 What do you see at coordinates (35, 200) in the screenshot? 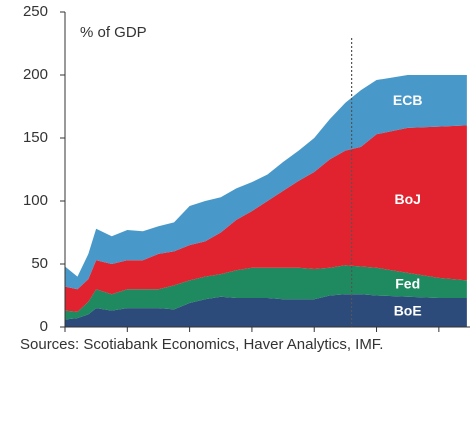
I see `y-tick-label: 100` at bounding box center [35, 200].